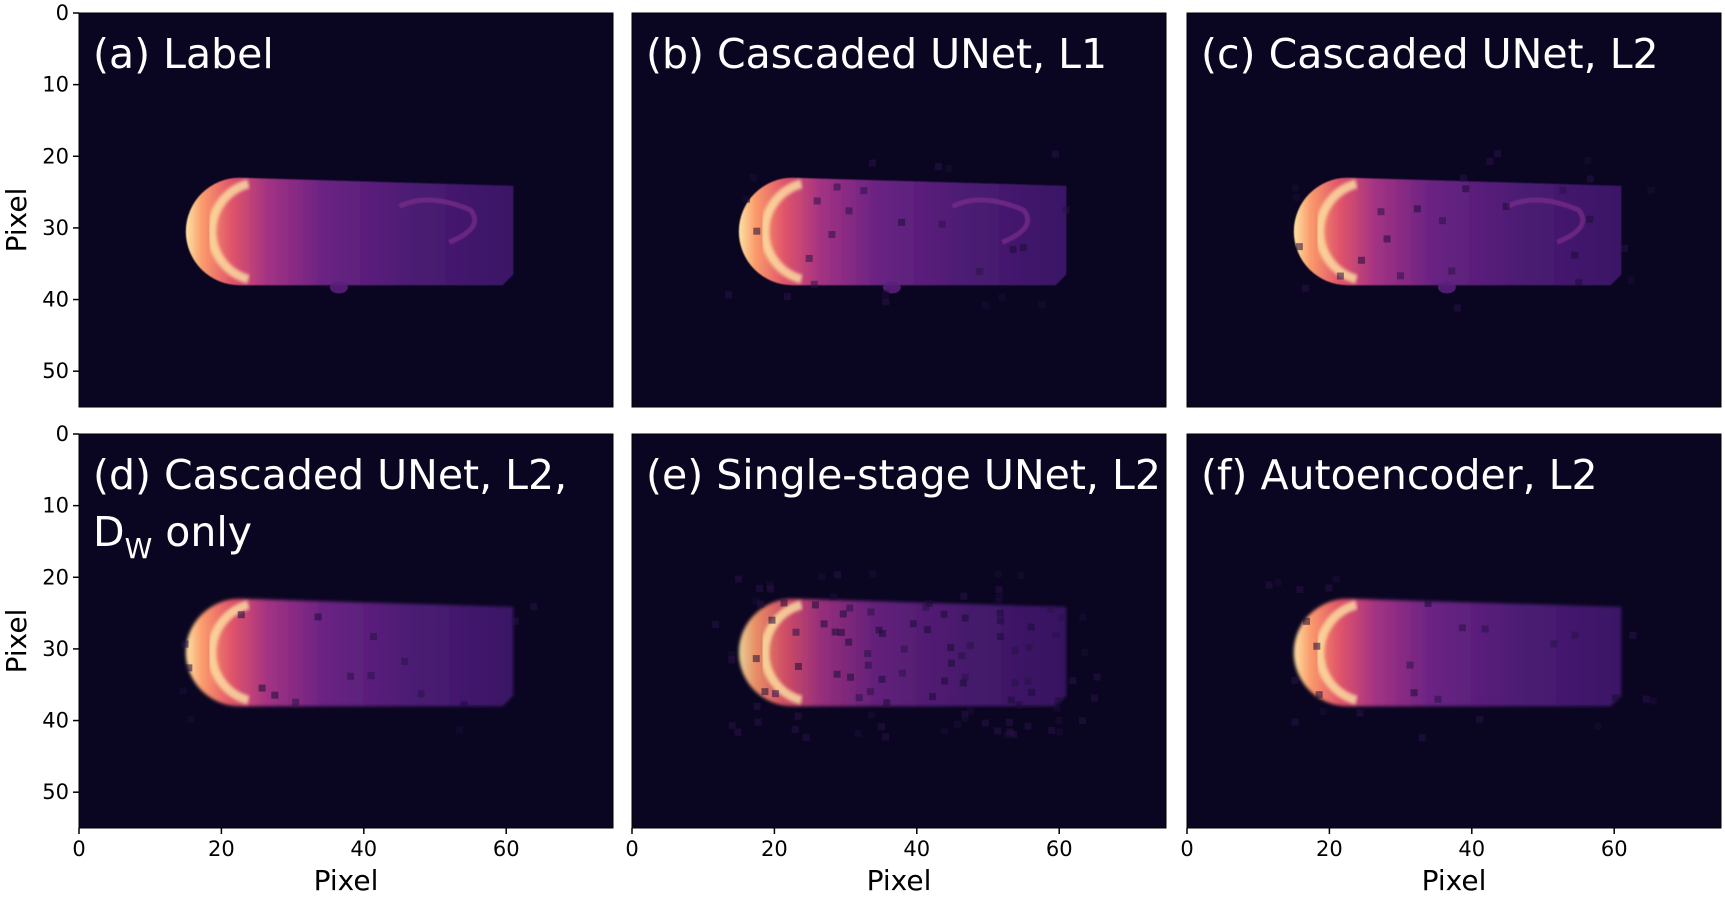 Image resolution: width=1725 pixels, height=897 pixels. I want to click on x-axis-label: Pixel, so click(1454, 880).